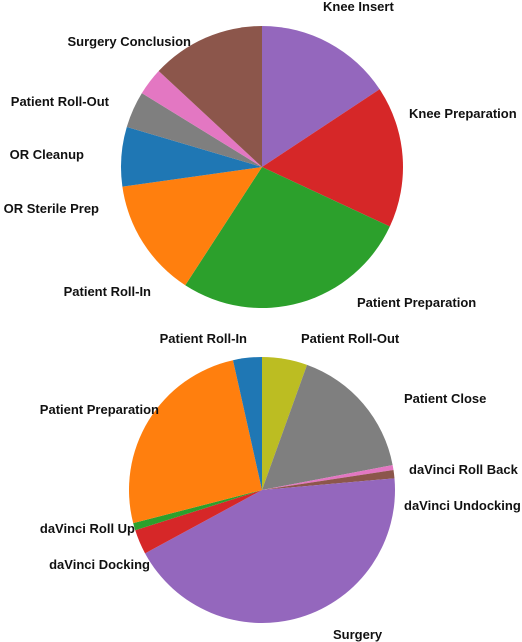 Image resolution: width=522 pixels, height=642 pixels. What do you see at coordinates (464, 469) in the screenshot?
I see `slice-label-davinci-roll-back: daVinci Roll Back` at bounding box center [464, 469].